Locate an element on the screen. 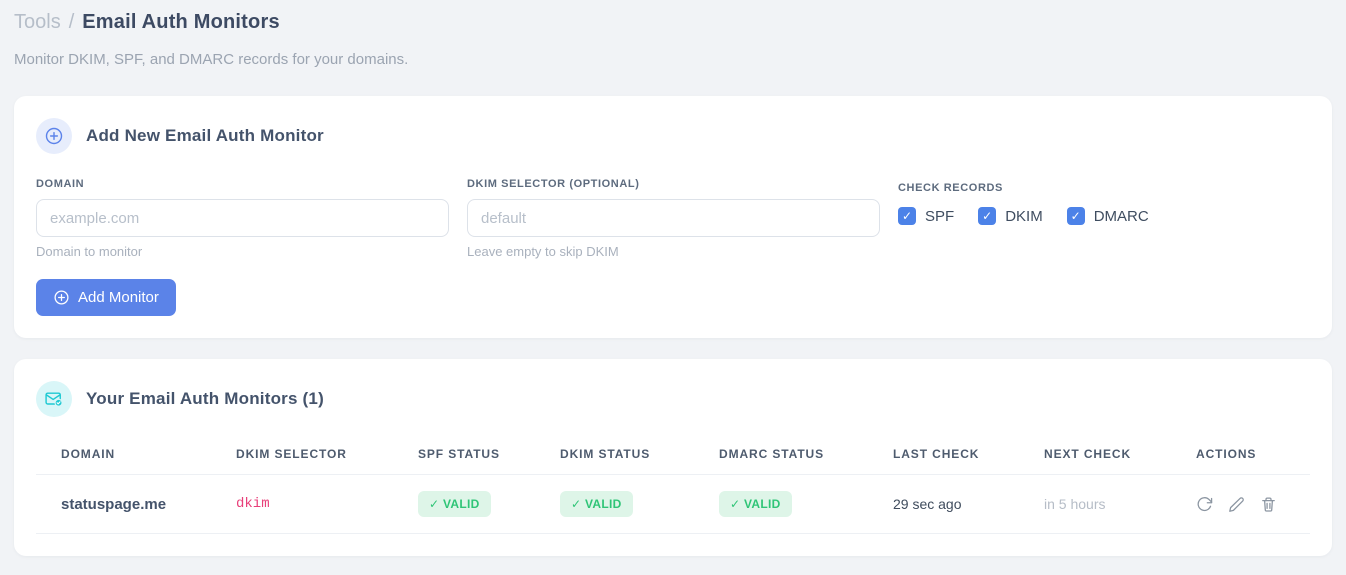 The width and height of the screenshot is (1346, 575). add-monitor-button: Add Monitor is located at coordinates (106, 297).